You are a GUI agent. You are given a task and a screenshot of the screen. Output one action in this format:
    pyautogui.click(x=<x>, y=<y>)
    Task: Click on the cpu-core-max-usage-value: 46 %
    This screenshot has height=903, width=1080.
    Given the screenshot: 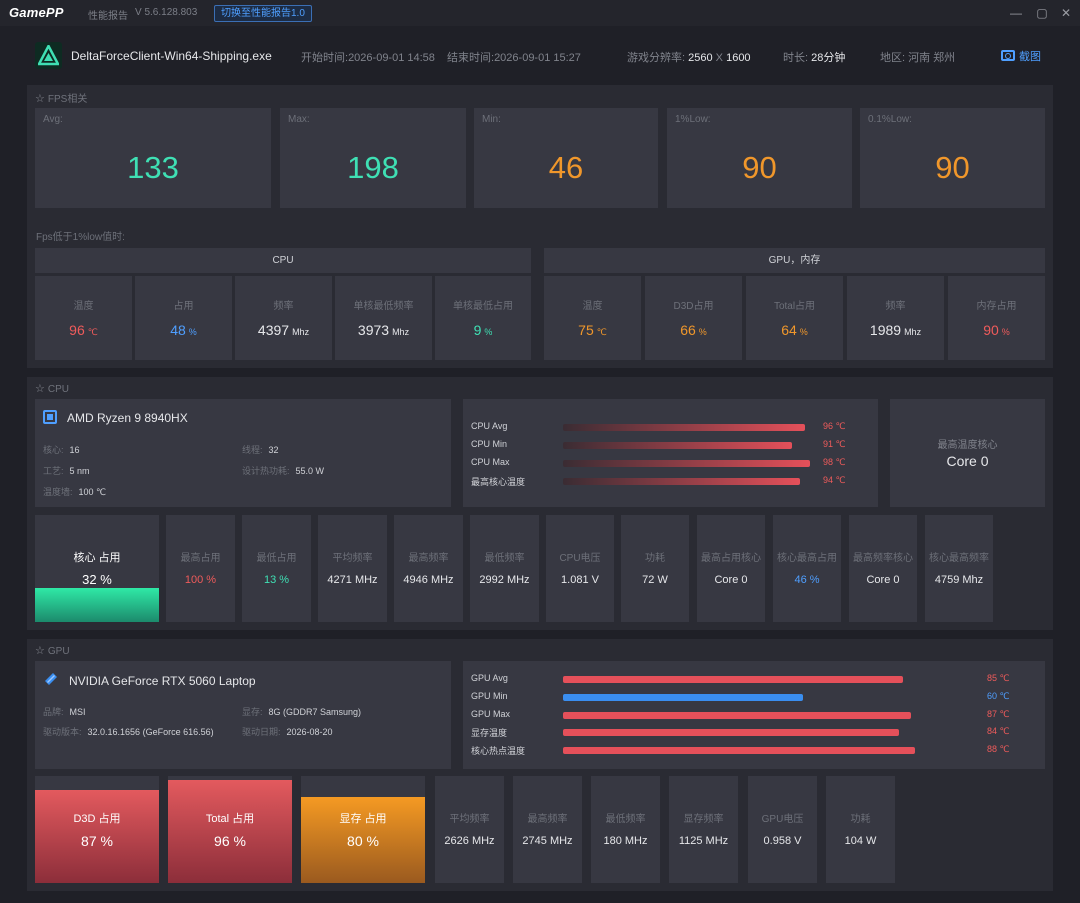 What is the action you would take?
    pyautogui.click(x=807, y=580)
    